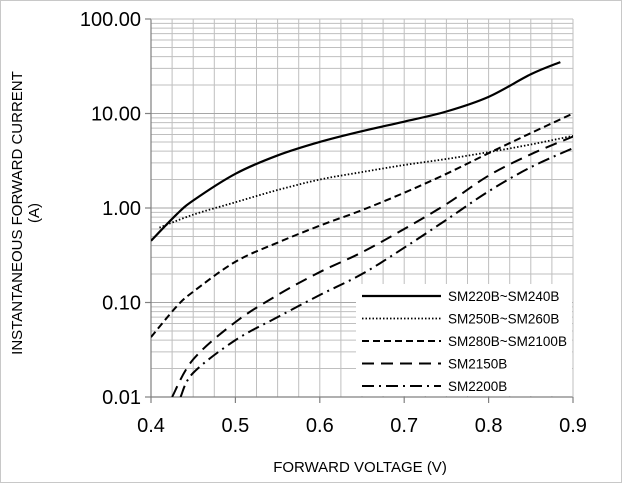 Image resolution: width=622 pixels, height=488 pixels. What do you see at coordinates (320, 426) in the screenshot?
I see `x-tick-label: 0.6` at bounding box center [320, 426].